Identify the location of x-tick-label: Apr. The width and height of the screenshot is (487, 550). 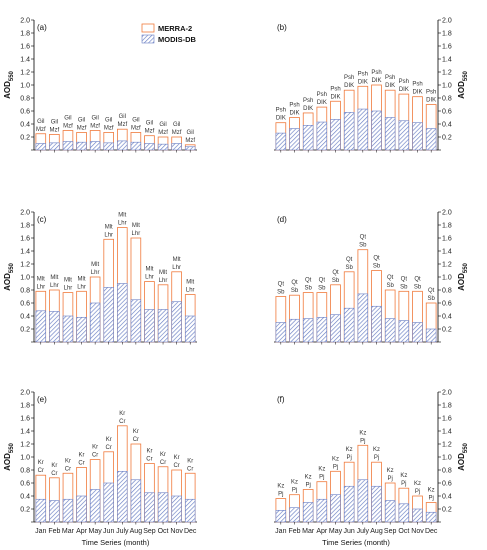
(322, 531).